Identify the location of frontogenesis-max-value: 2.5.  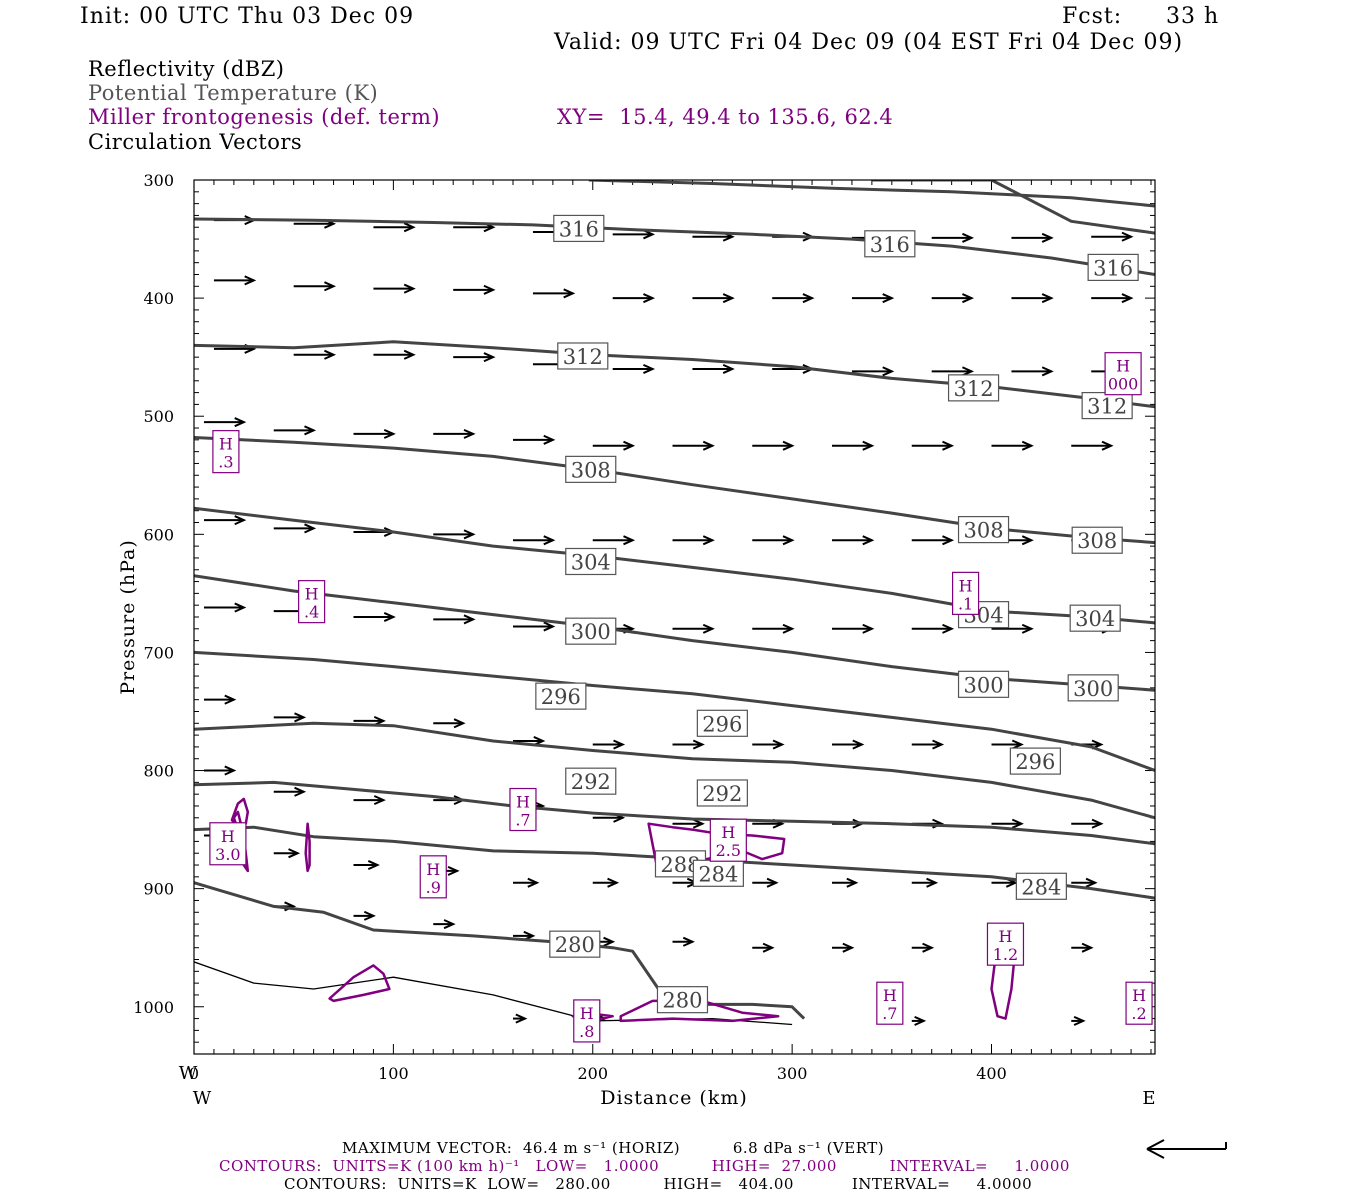
(728, 850).